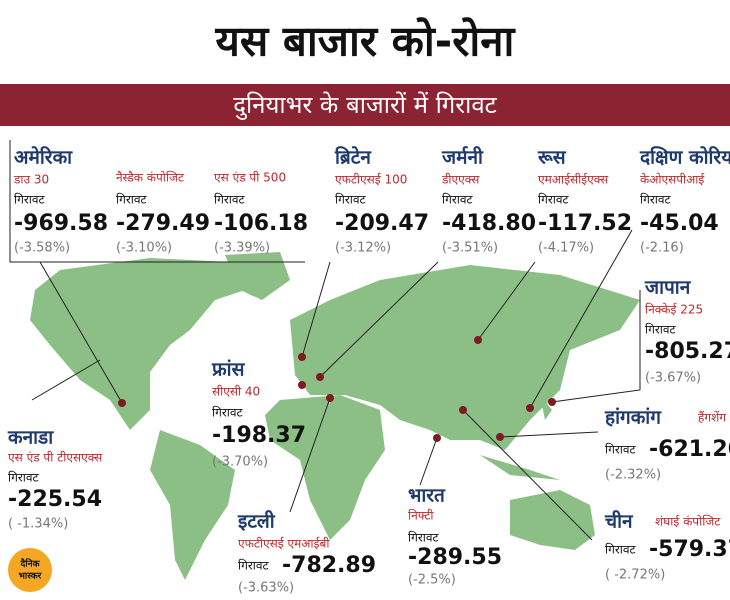 The image size is (730, 600). Describe the element at coordinates (712, 418) in the screenshot. I see `index-name: हैंगशेंग` at that location.